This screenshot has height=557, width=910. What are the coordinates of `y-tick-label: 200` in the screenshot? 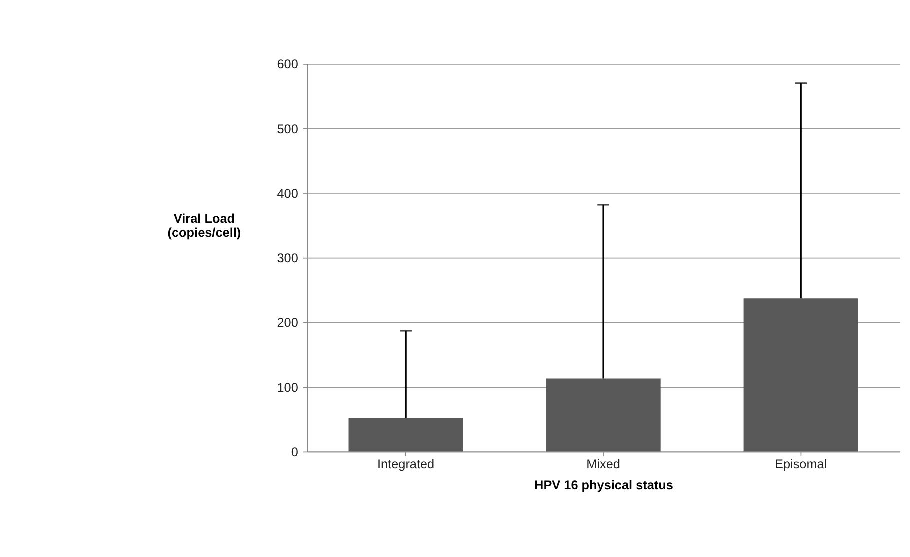 It's located at (287, 323).